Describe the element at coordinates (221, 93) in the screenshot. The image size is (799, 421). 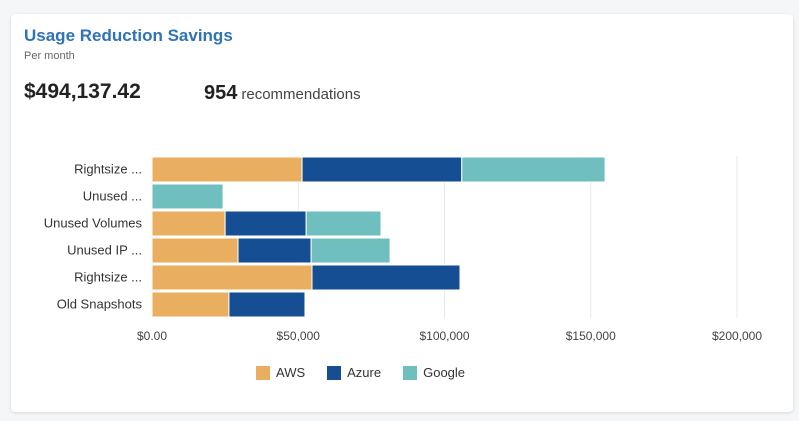
I see `recommendations-count: 954` at that location.